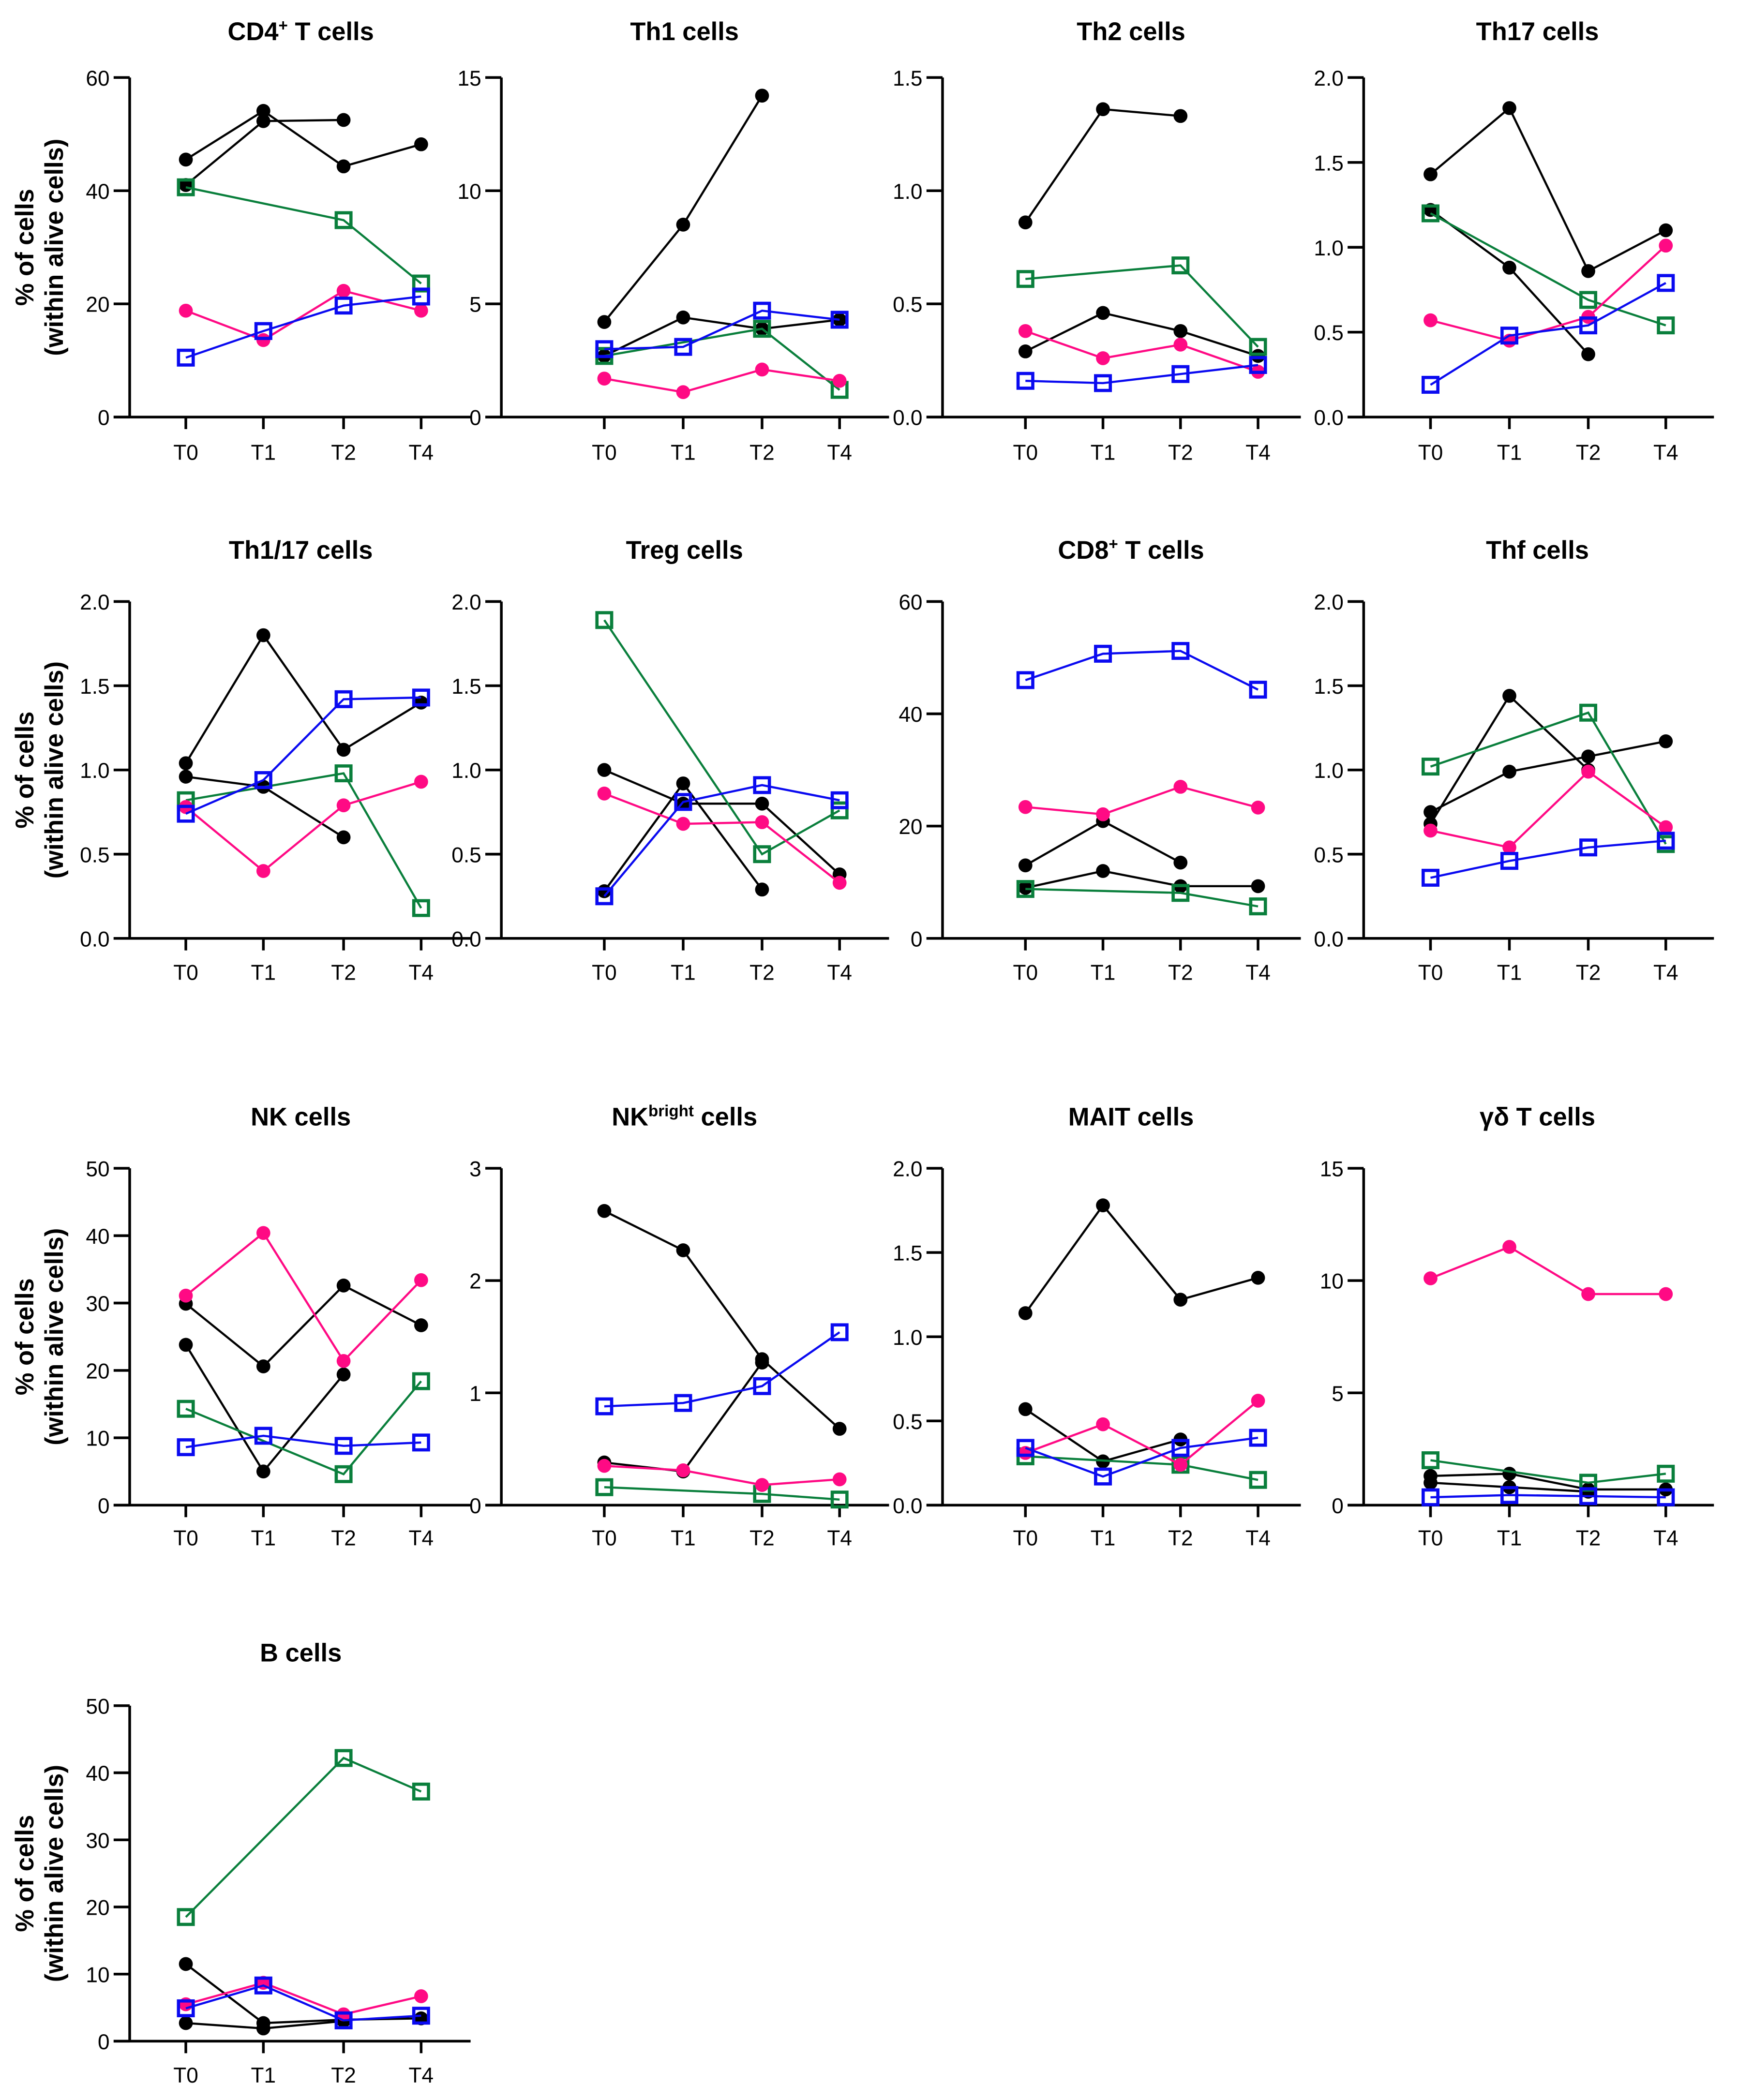 The width and height of the screenshot is (1738, 2100). What do you see at coordinates (331, 31) in the screenshot?
I see `chart-title-rest: T cells` at bounding box center [331, 31].